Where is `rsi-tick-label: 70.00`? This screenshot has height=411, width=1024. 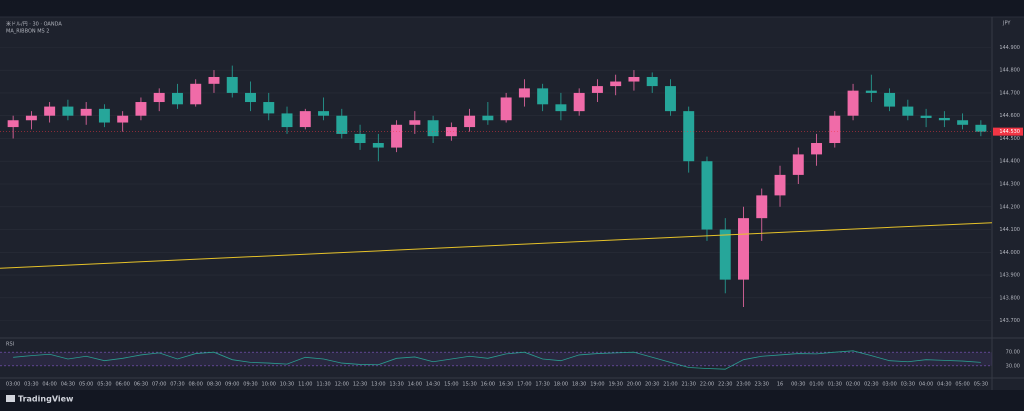 rsi-tick-label: 70.00 is located at coordinates (1013, 353).